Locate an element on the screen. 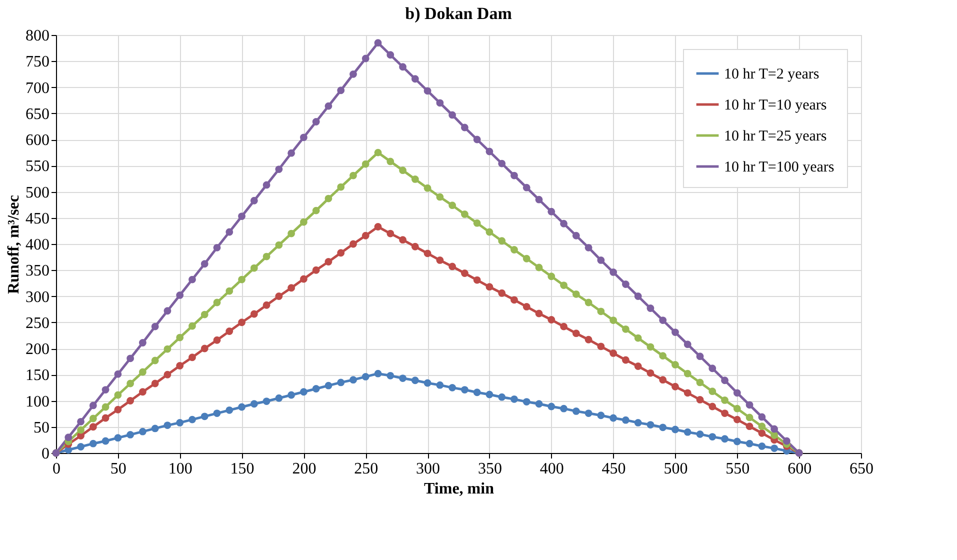 The image size is (957, 560). y-tick-label: 600 is located at coordinates (38, 140).